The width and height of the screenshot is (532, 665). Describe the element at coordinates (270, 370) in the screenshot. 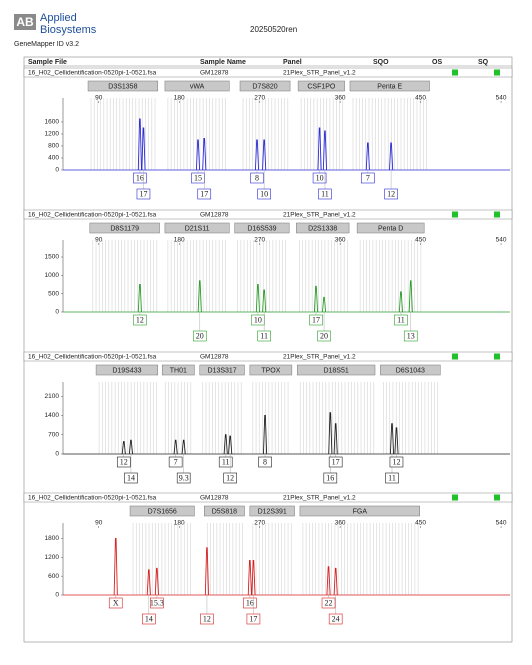

I see `marker-name: TPOX` at that location.